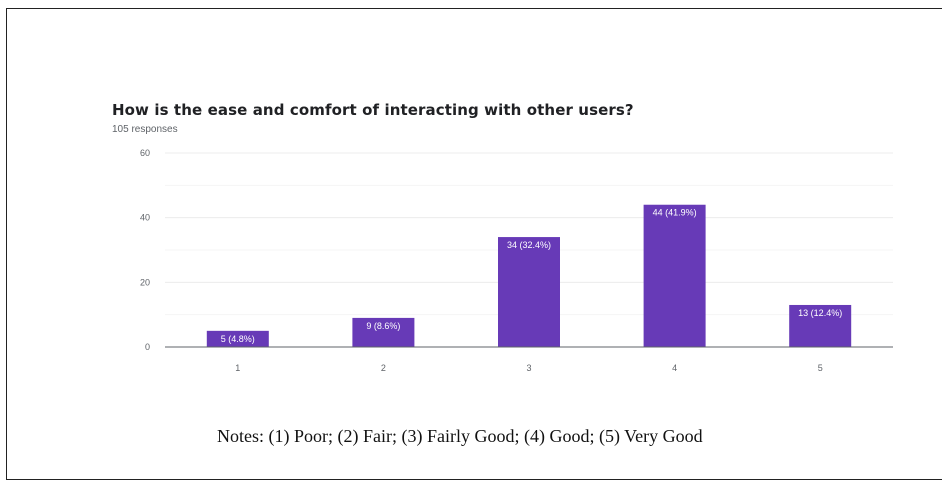 The image size is (942, 480). What do you see at coordinates (145, 129) in the screenshot?
I see `response-count: 105 responses` at bounding box center [145, 129].